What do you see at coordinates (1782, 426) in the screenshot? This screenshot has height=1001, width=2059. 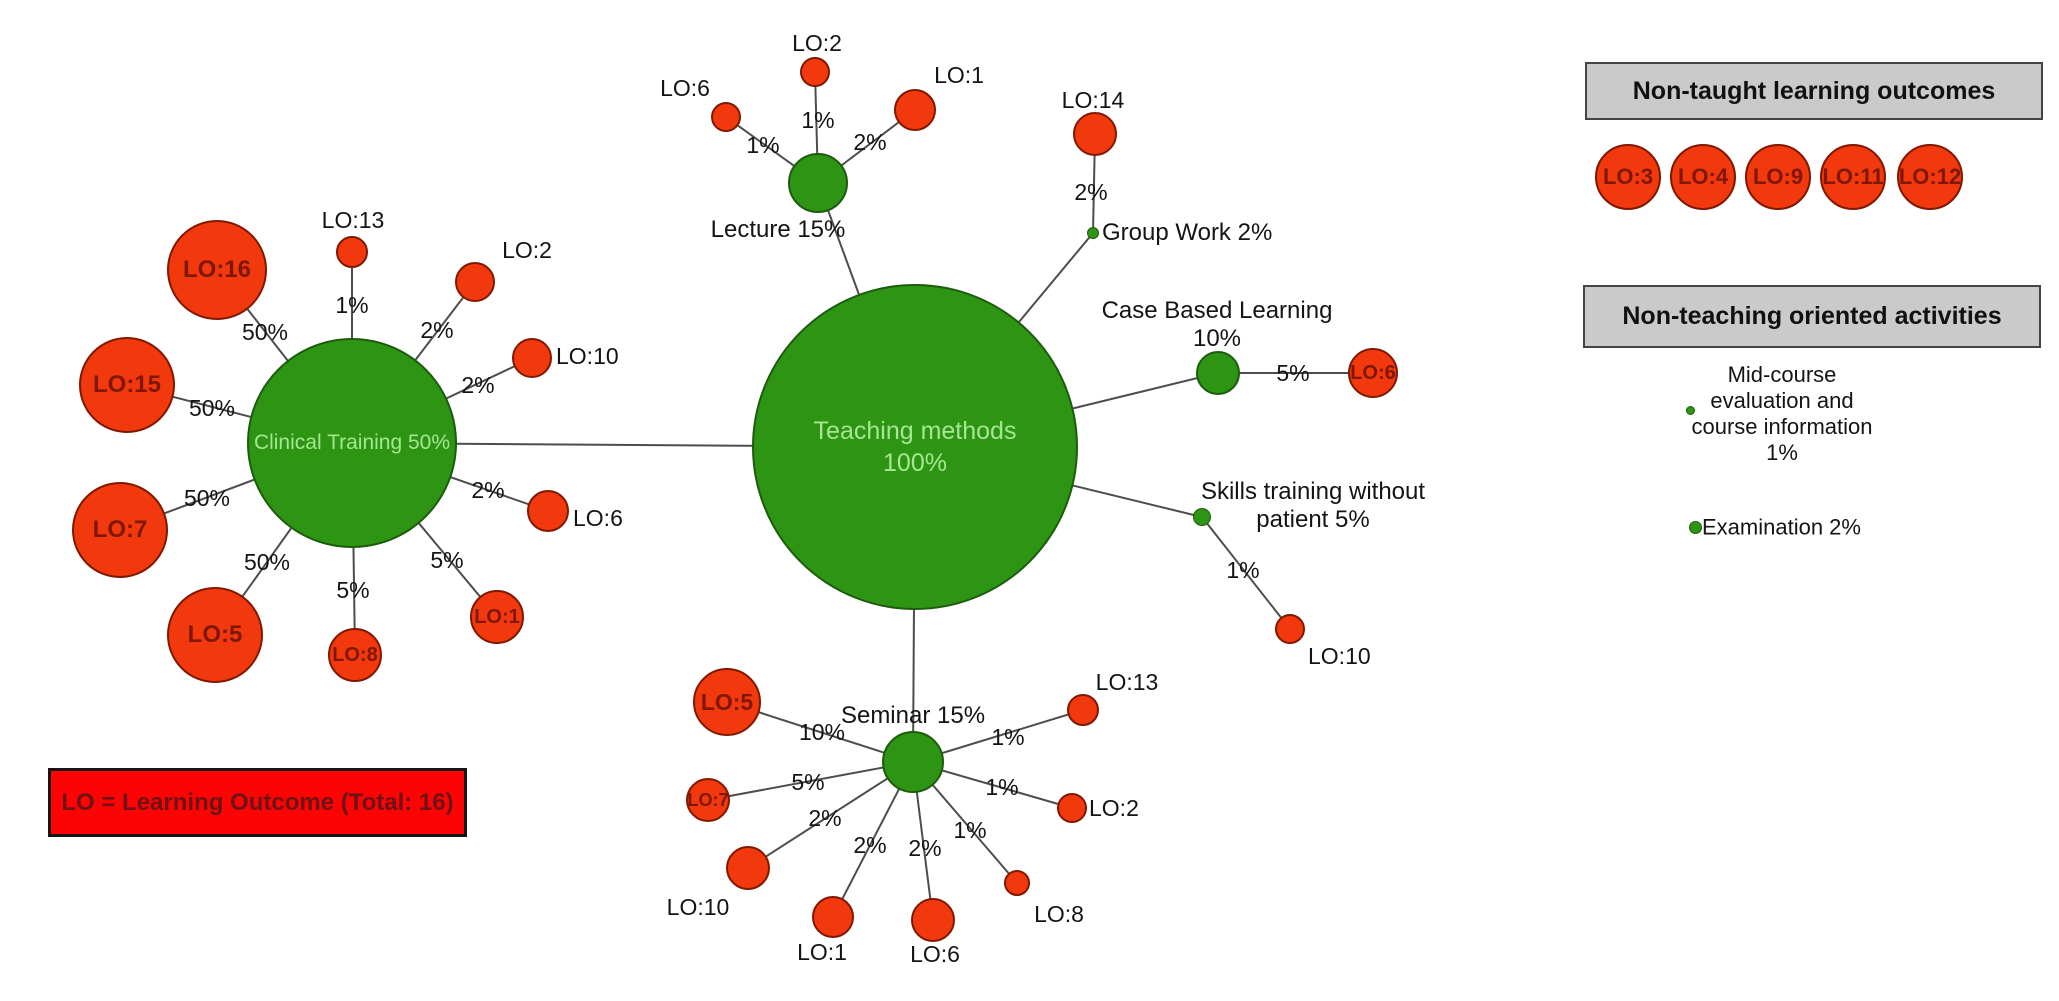 I see `mid-course-label-line3: course information` at bounding box center [1782, 426].